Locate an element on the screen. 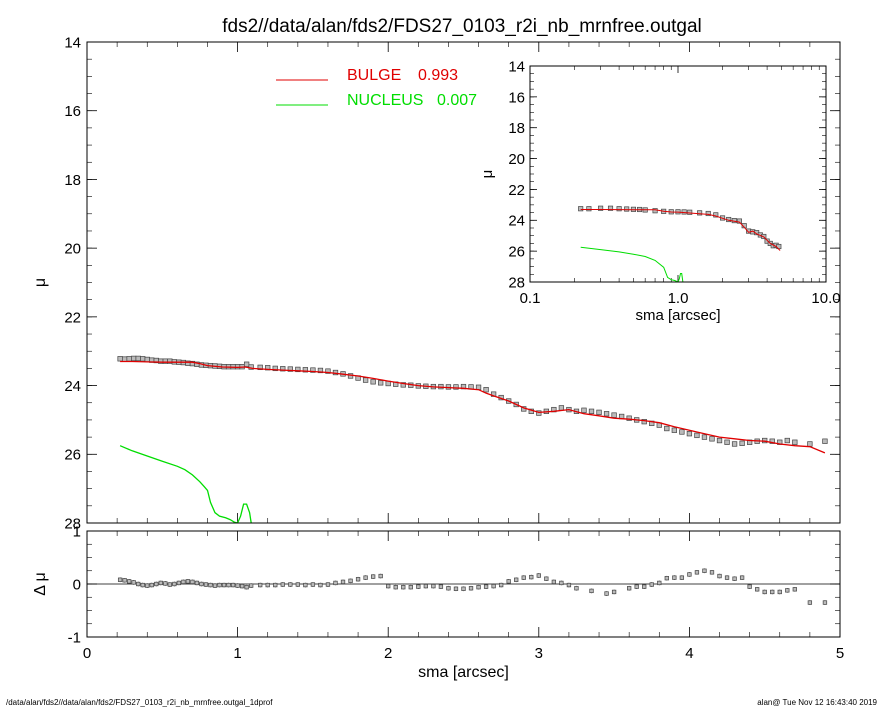 The height and width of the screenshot is (708, 885). y-tick-label: 24 is located at coordinates (516, 221).